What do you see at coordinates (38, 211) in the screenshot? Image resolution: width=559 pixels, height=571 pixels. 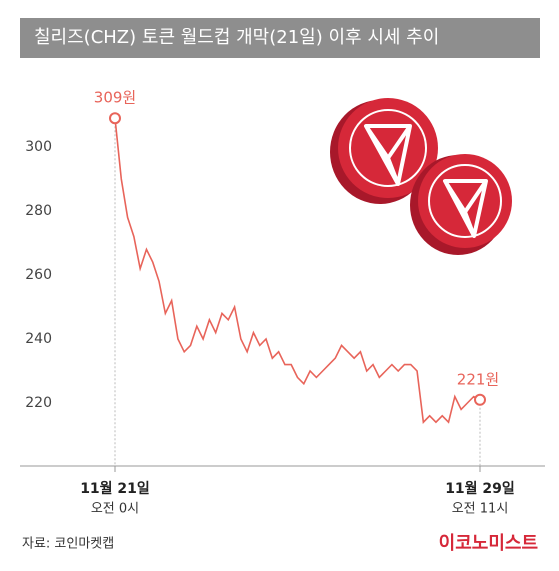 I see `y-tick-label: 280` at bounding box center [38, 211].